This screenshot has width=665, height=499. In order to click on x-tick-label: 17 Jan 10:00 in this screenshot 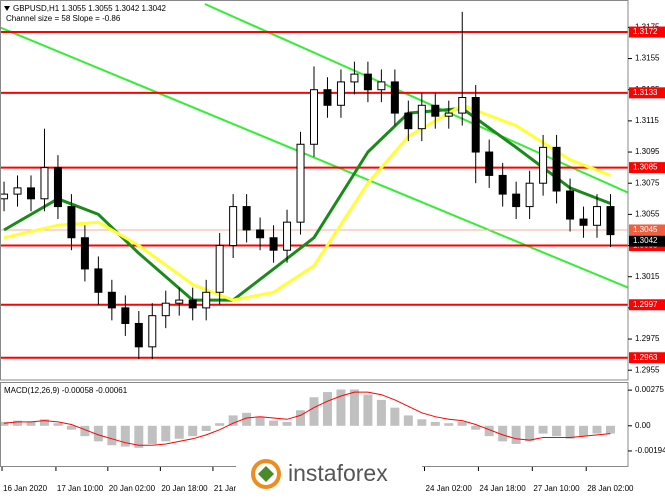, I will do `click(80, 488)`.